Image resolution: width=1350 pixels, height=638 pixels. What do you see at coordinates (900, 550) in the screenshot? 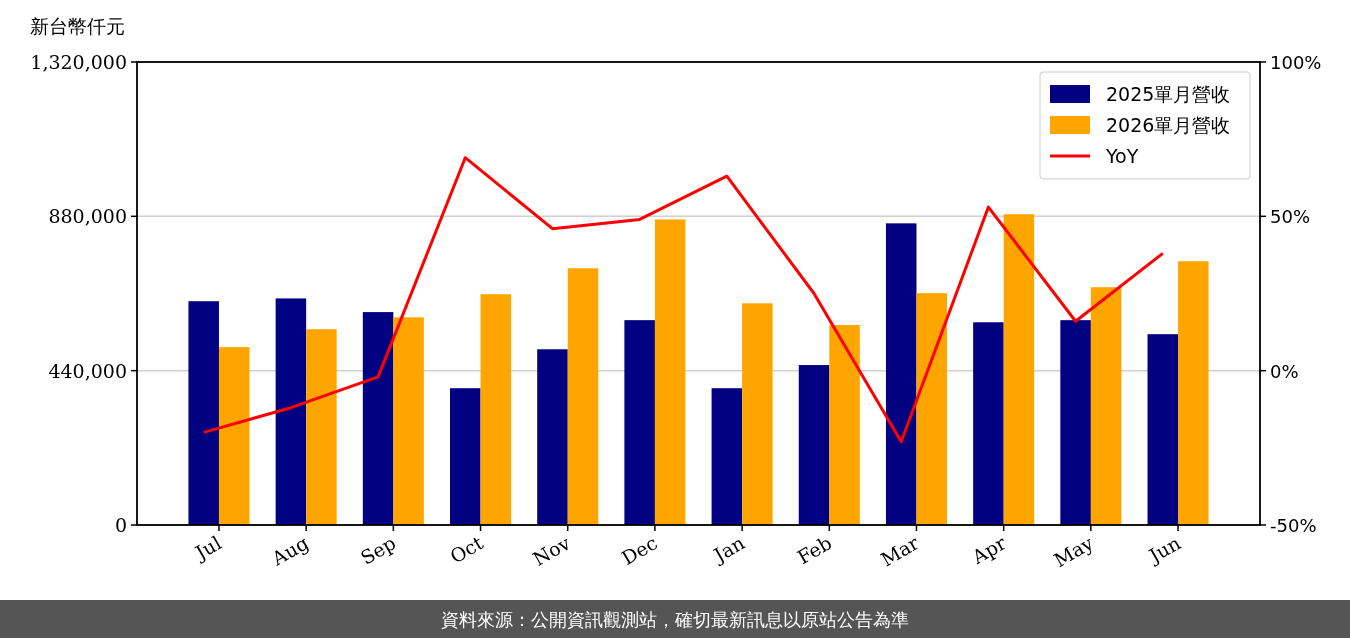
I see `x-tick-label: Mar` at bounding box center [900, 550].